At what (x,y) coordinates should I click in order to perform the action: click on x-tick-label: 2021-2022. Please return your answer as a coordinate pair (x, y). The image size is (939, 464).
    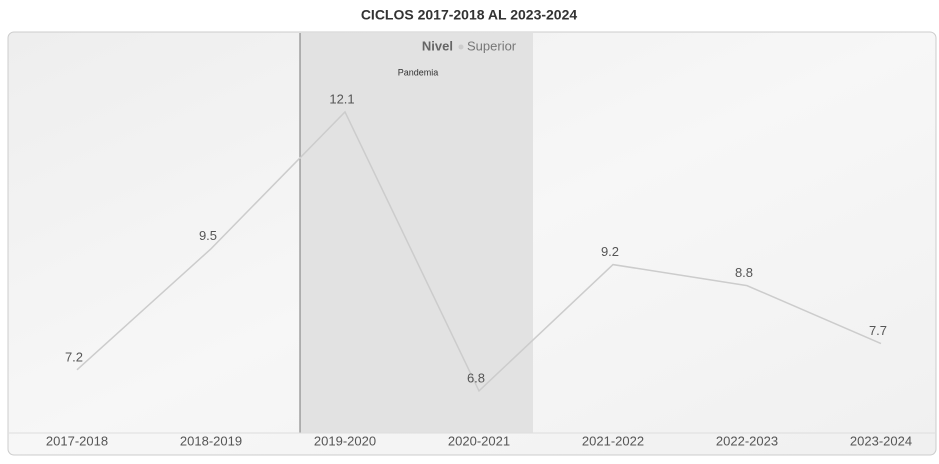
    Looking at the image, I should click on (613, 440).